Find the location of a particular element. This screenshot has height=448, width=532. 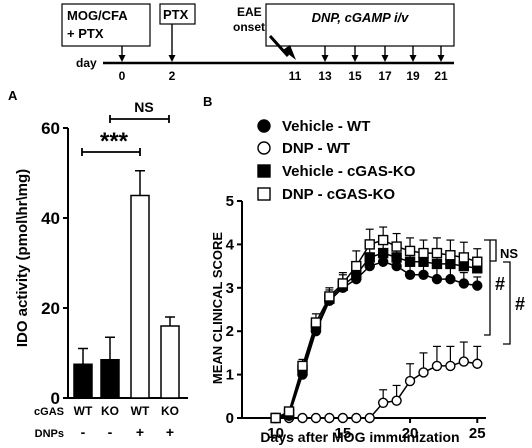

box1-line2: + PTX is located at coordinates (85, 33).